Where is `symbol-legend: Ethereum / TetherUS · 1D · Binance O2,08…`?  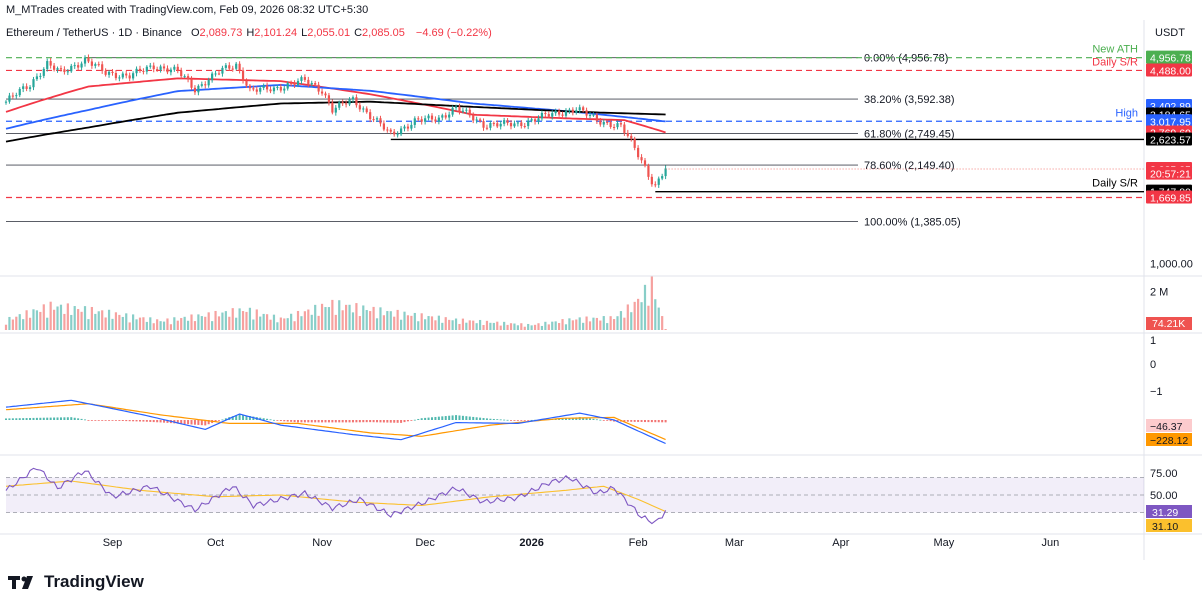 symbol-legend: Ethereum / TetherUS · 1D · Binance O2,08… is located at coordinates (249, 33).